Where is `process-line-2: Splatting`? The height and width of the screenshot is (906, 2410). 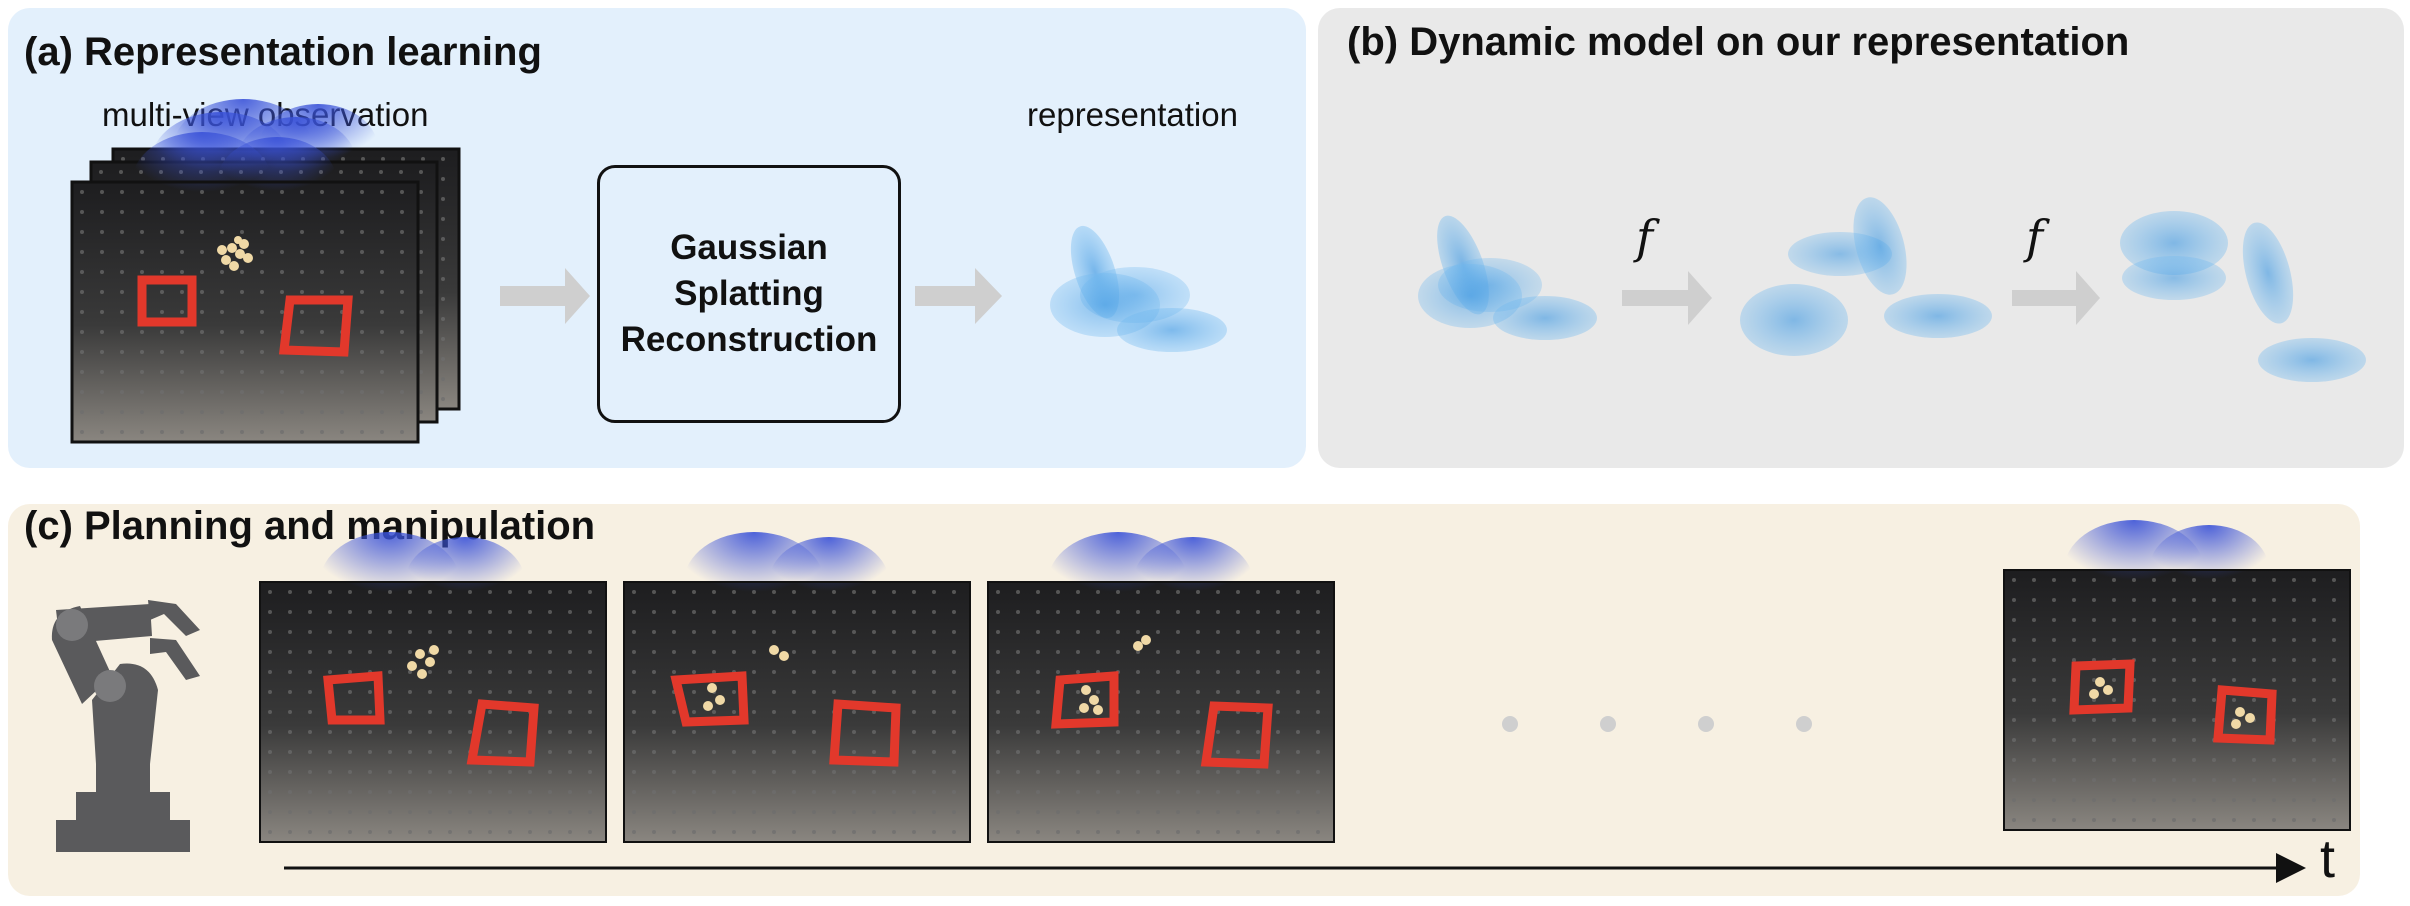
process-line-2: Splatting is located at coordinates (749, 293).